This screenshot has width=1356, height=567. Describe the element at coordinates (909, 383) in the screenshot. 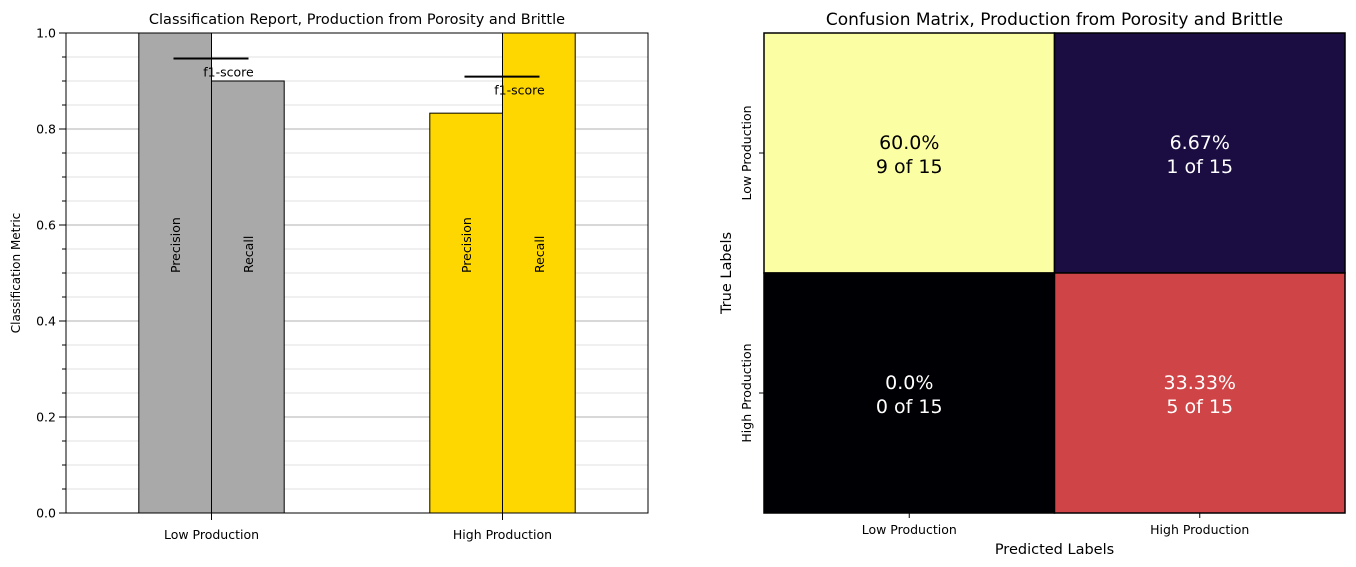

I see `cell-percent: 0.0%` at that location.